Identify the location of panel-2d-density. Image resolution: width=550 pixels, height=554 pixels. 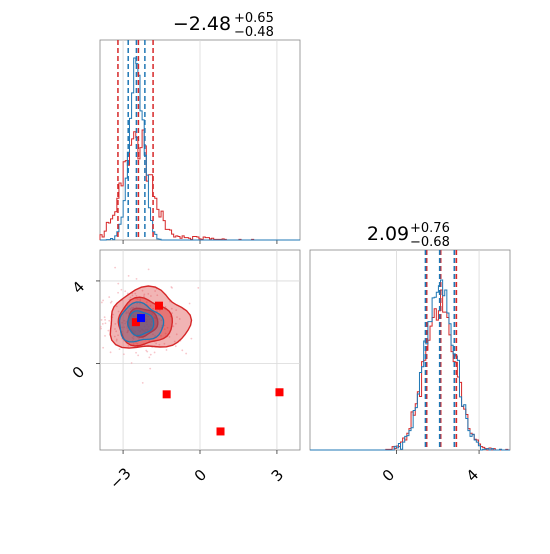
(198, 351).